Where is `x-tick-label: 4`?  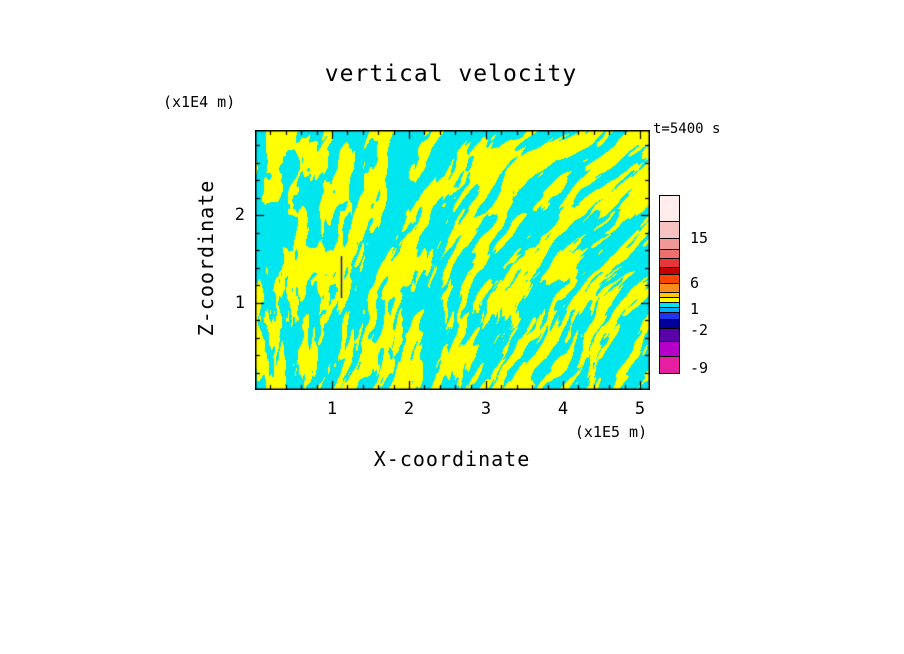
x-tick-label: 4 is located at coordinates (563, 409).